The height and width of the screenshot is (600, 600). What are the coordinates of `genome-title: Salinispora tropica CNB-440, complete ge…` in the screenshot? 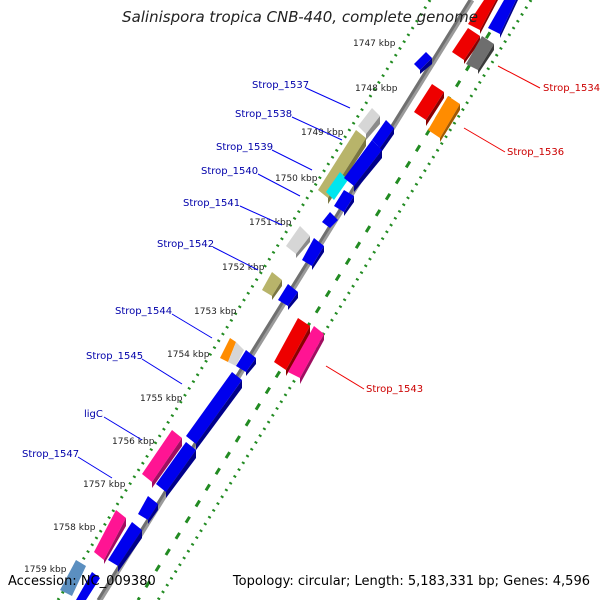 It's located at (300, 17).